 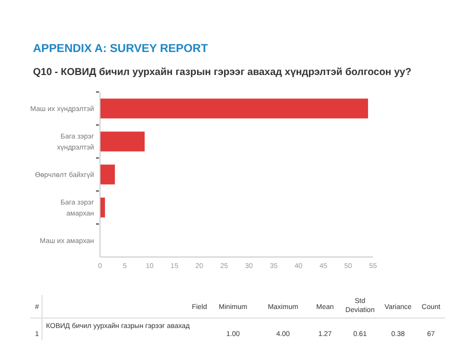 I want to click on chart-subtitle: Q10 - КОВИД бичил уурхайн газрын гэрээг авахад хүндрэлтэй болгосон уу?, so click(x=222, y=72).